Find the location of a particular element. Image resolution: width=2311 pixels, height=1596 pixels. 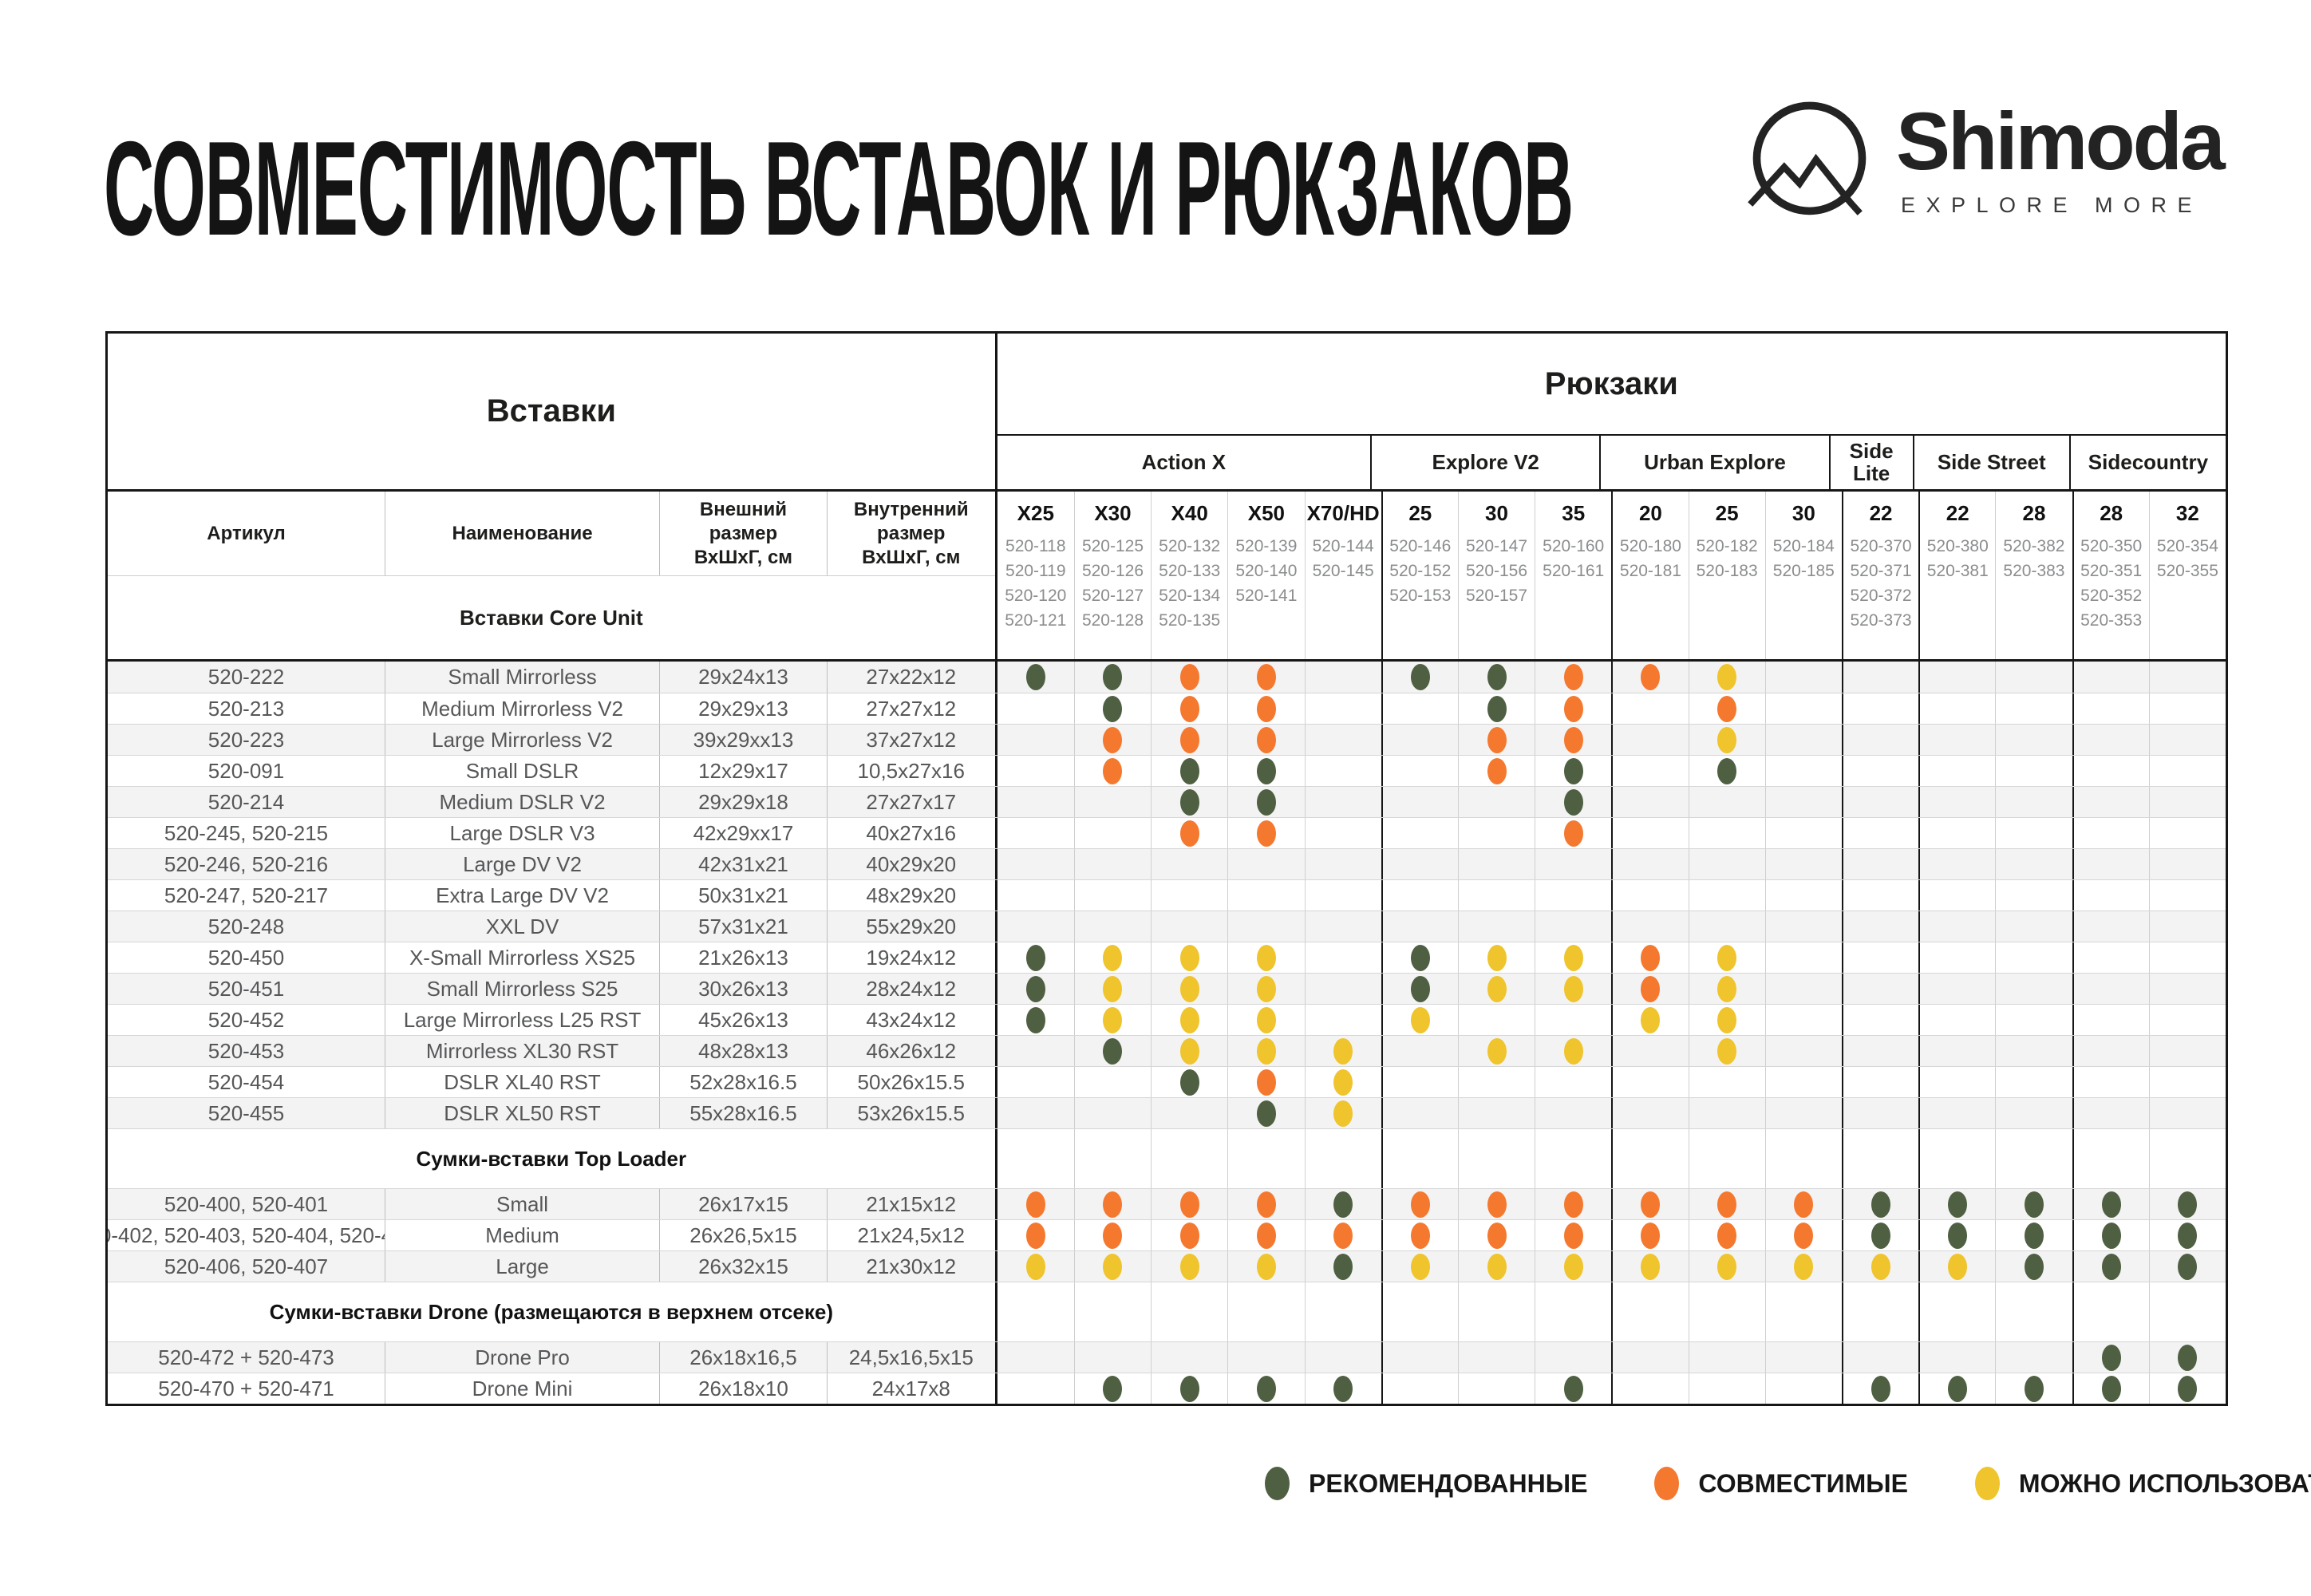

cell-outer-size: 39x29xx13 is located at coordinates (743, 740).